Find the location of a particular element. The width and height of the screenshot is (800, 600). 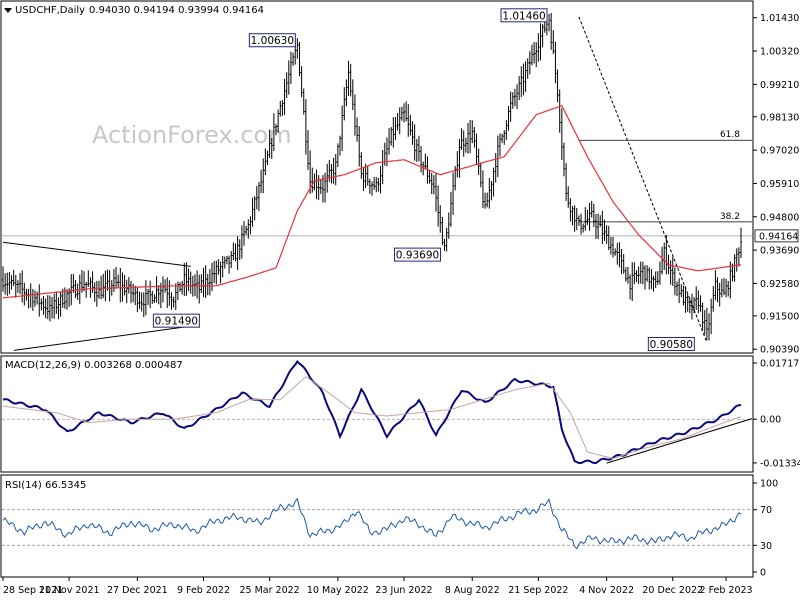

current-price-label: 0.94164 is located at coordinates (778, 236).